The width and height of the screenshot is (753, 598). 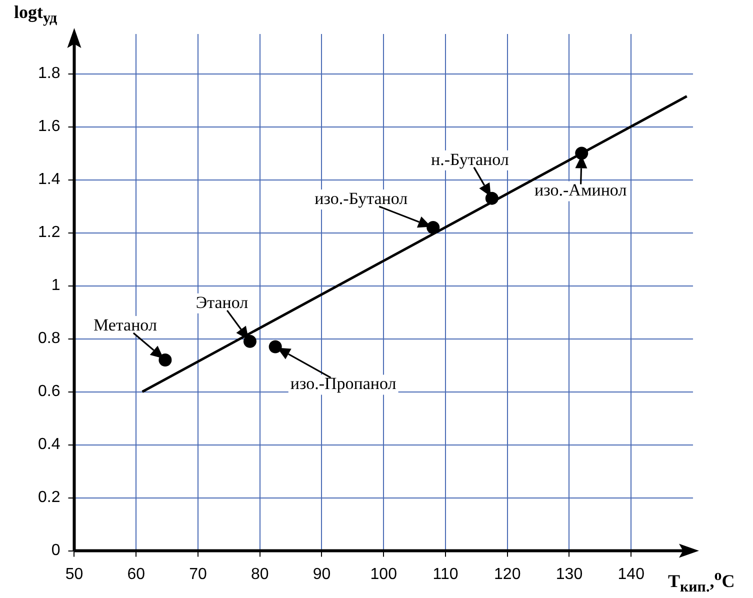 I want to click on y-tick-label: 1, so click(x=55, y=285).